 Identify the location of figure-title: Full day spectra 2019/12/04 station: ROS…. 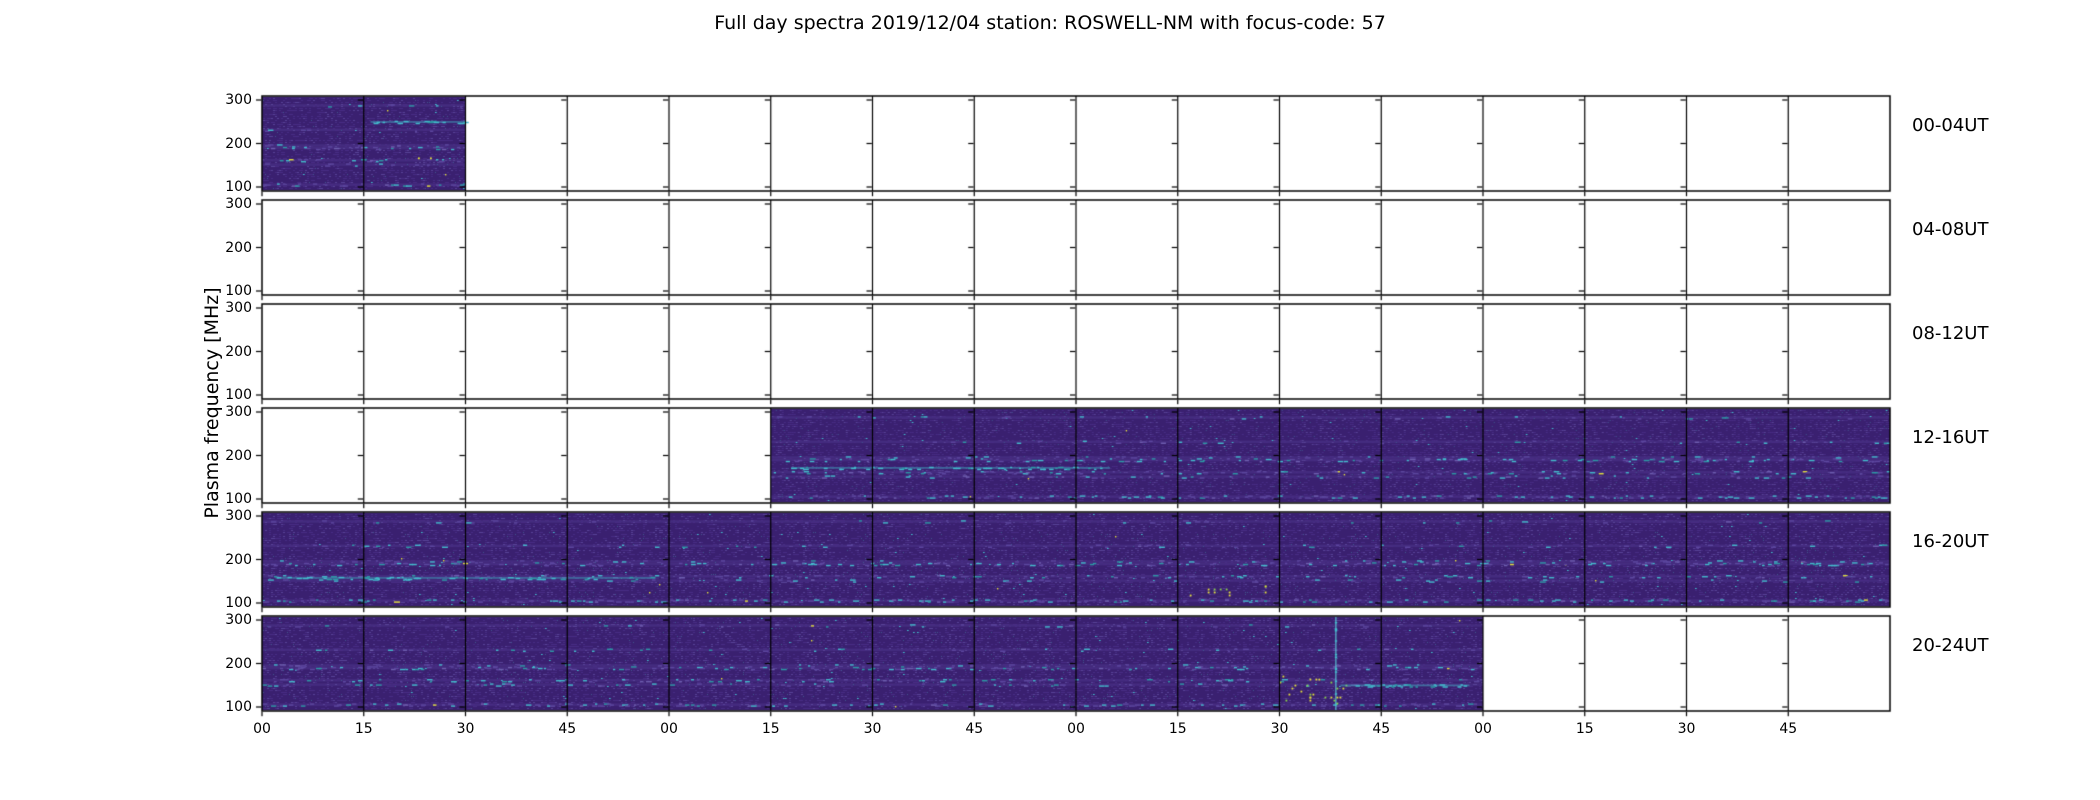
(1050, 23).